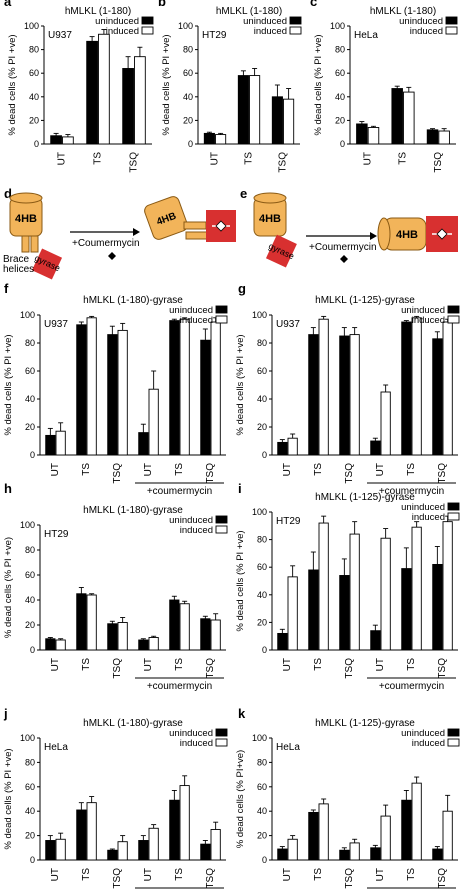 The width and height of the screenshot is (474, 891). What do you see at coordinates (421, 21) in the screenshot?
I see `legend-label-uninduced: uninduced` at bounding box center [421, 21].